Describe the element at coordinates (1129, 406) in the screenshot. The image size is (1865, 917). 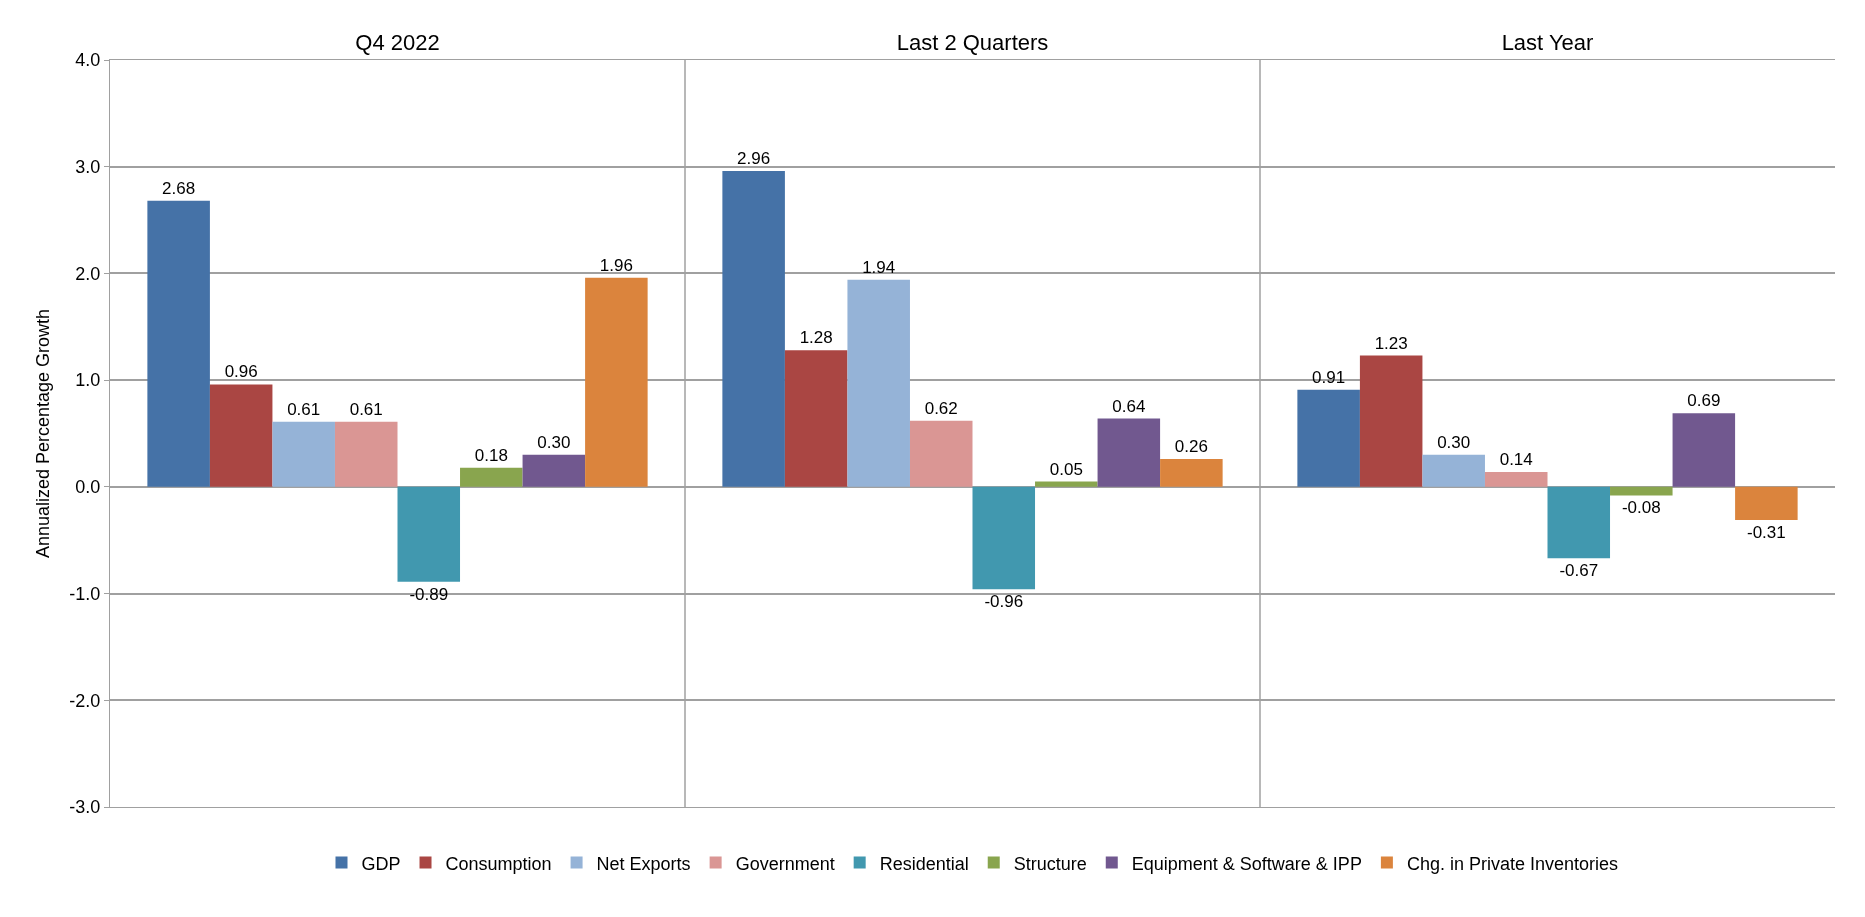
I see `data-label: 0.64` at that location.